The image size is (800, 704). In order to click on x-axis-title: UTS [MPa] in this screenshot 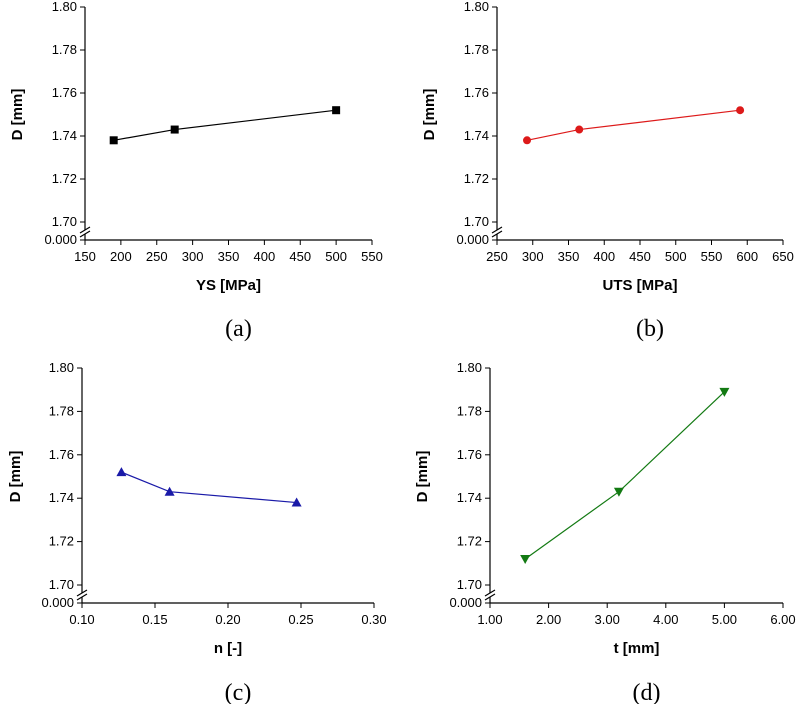, I will do `click(640, 285)`.